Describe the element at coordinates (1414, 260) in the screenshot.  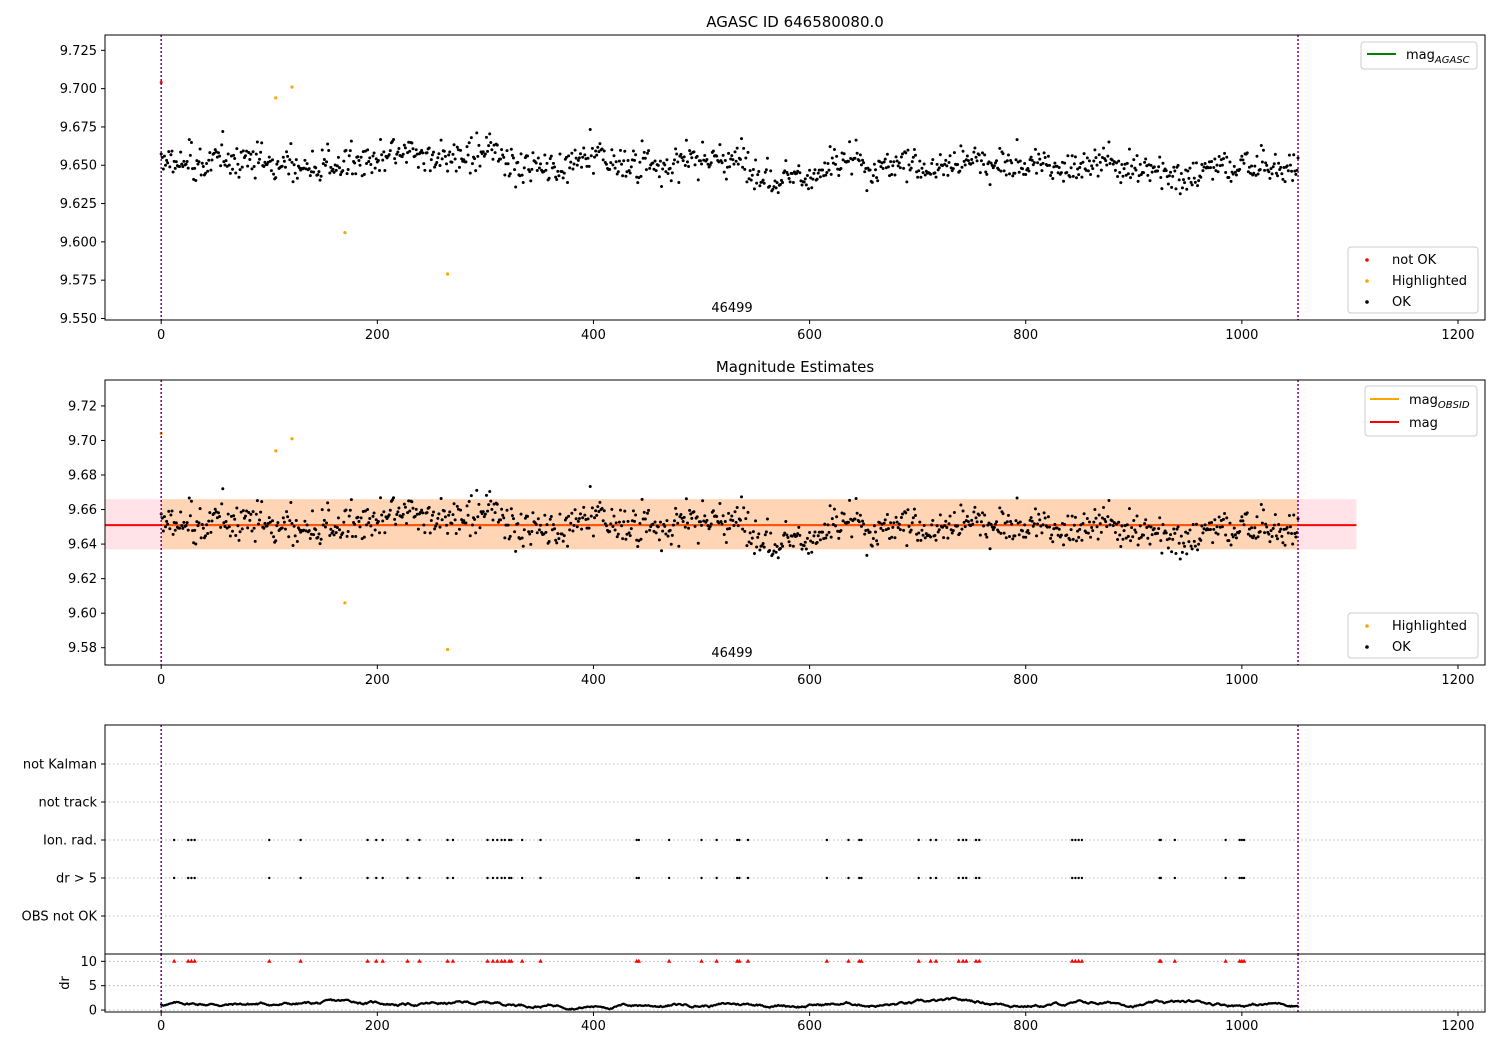
I see `legend-notok-label: not OK` at that location.